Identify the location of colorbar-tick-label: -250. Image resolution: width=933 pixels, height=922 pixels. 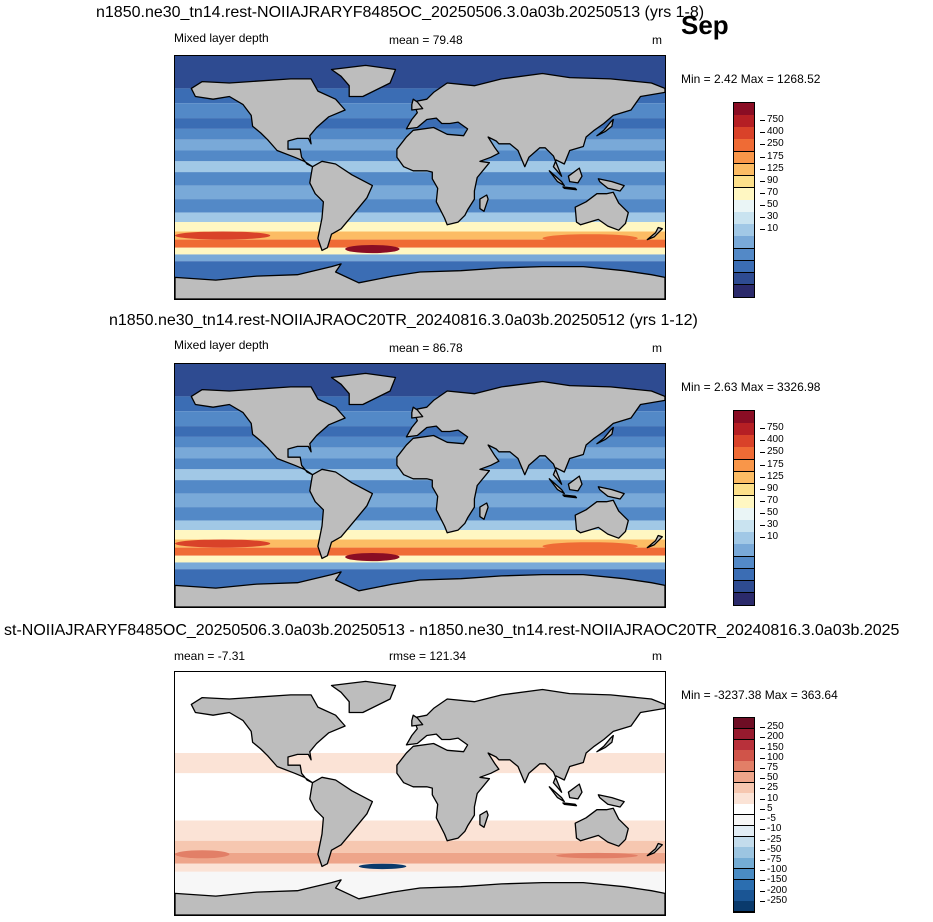
(773, 900).